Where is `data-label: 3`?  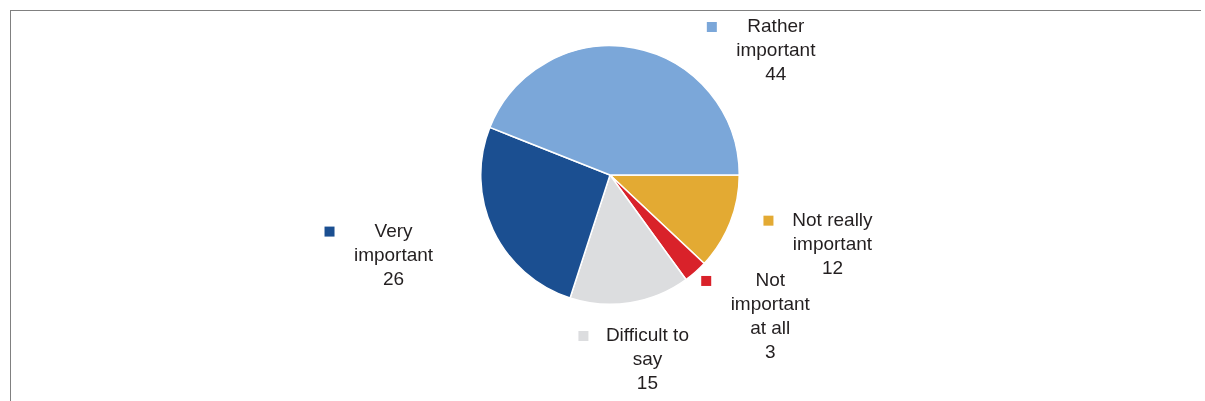 data-label: 3 is located at coordinates (770, 352).